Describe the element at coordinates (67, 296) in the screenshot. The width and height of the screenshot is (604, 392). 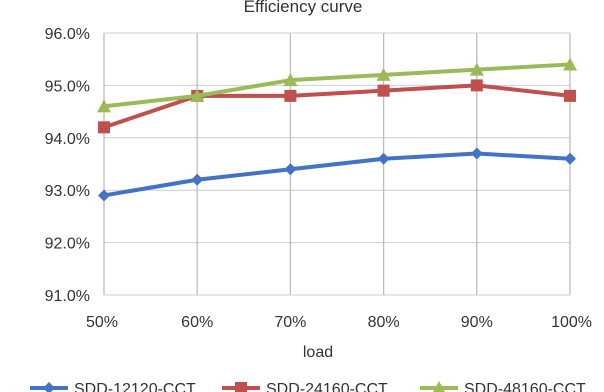
I see `y-tick-label: 91.0%` at that location.